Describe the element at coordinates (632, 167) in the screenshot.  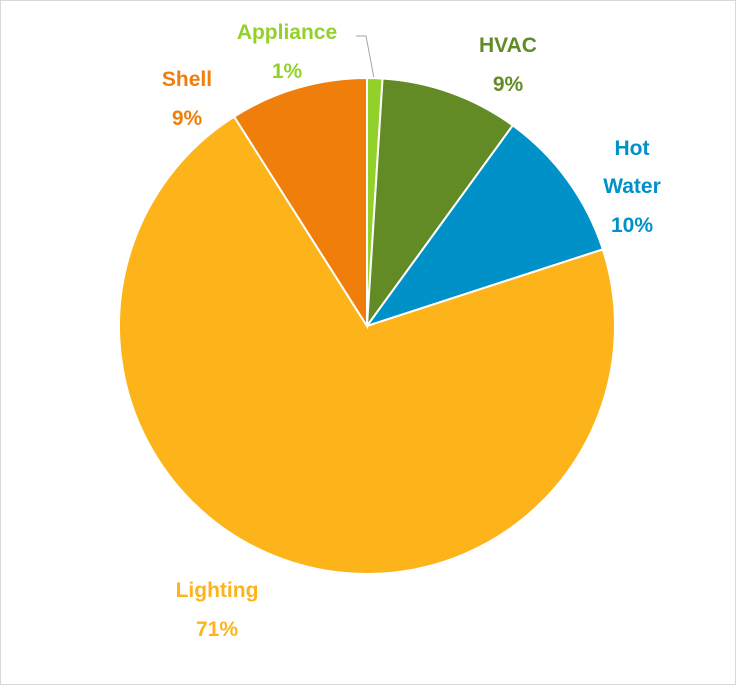
I see `category-label: Hot Water` at that location.